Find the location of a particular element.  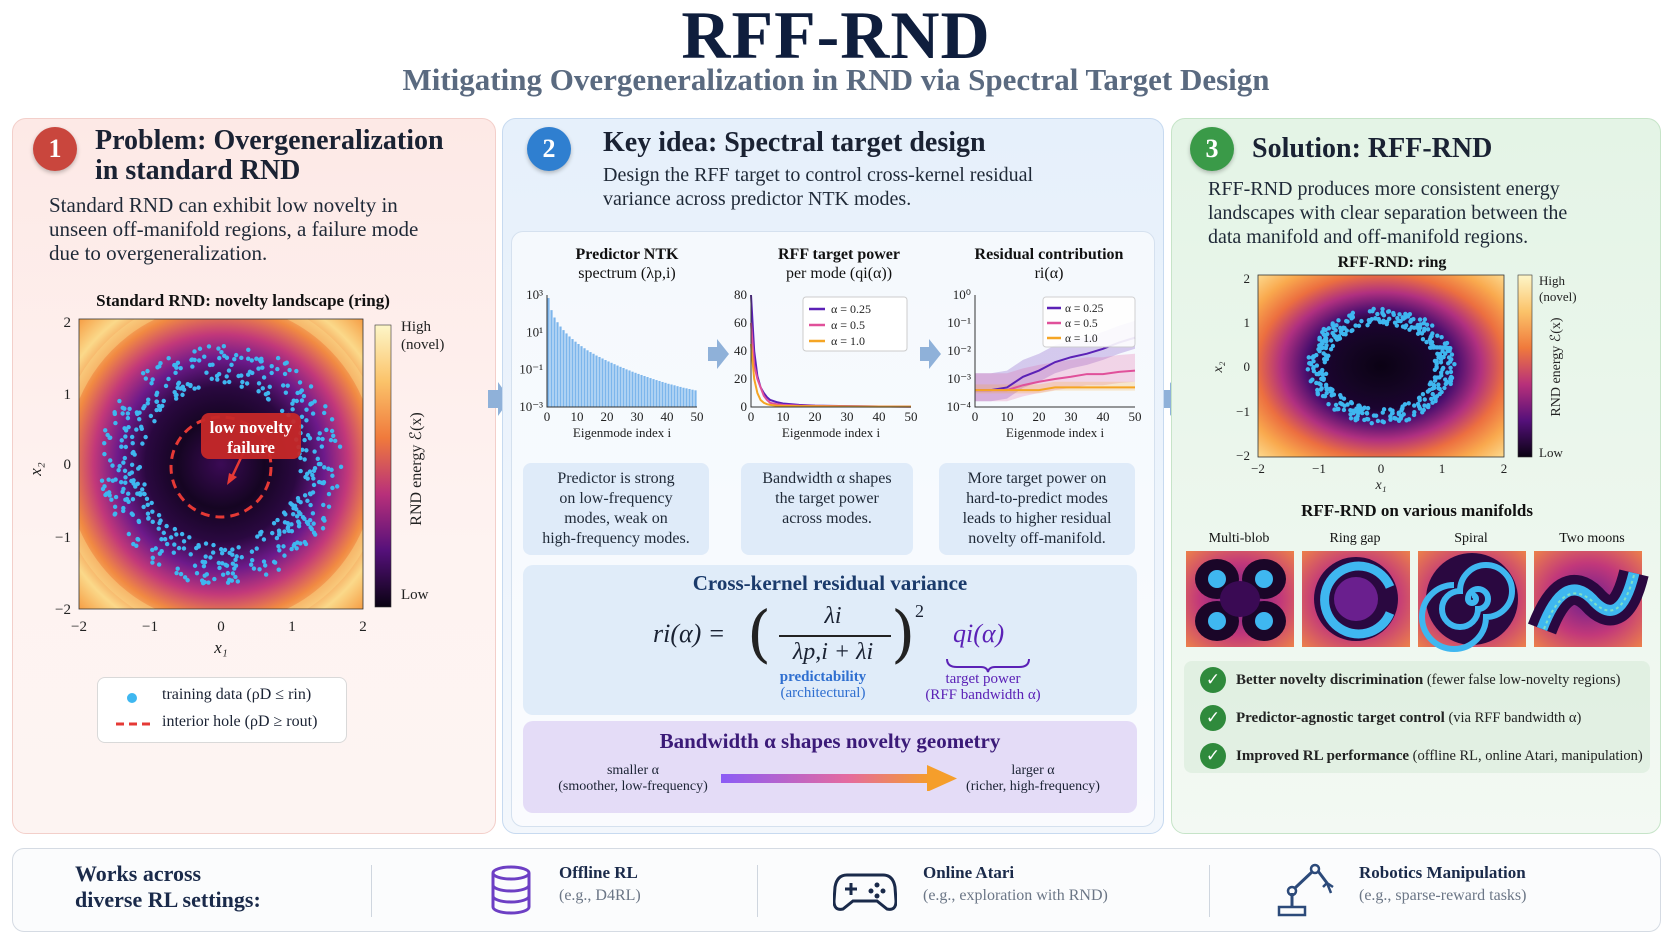

power-y-tick: 0 is located at coordinates (744, 406).